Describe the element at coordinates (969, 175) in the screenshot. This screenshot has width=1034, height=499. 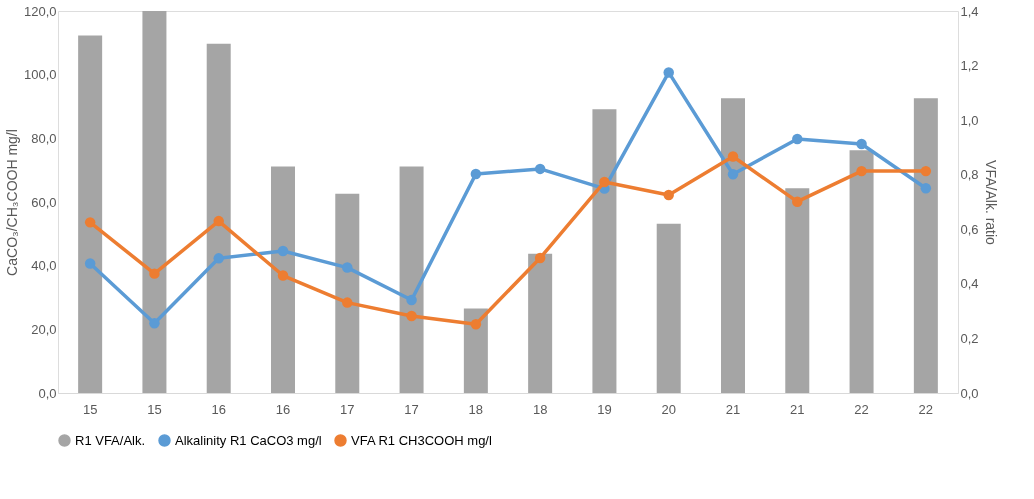
I see `y2-tick-label: 0,8` at that location.